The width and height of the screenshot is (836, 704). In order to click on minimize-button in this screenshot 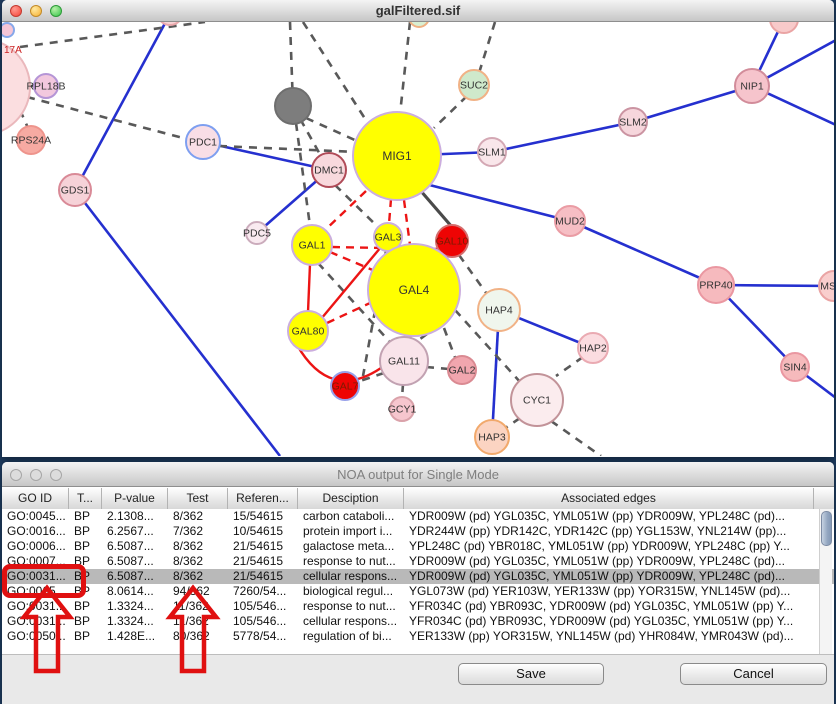, I will do `click(36, 11)`.